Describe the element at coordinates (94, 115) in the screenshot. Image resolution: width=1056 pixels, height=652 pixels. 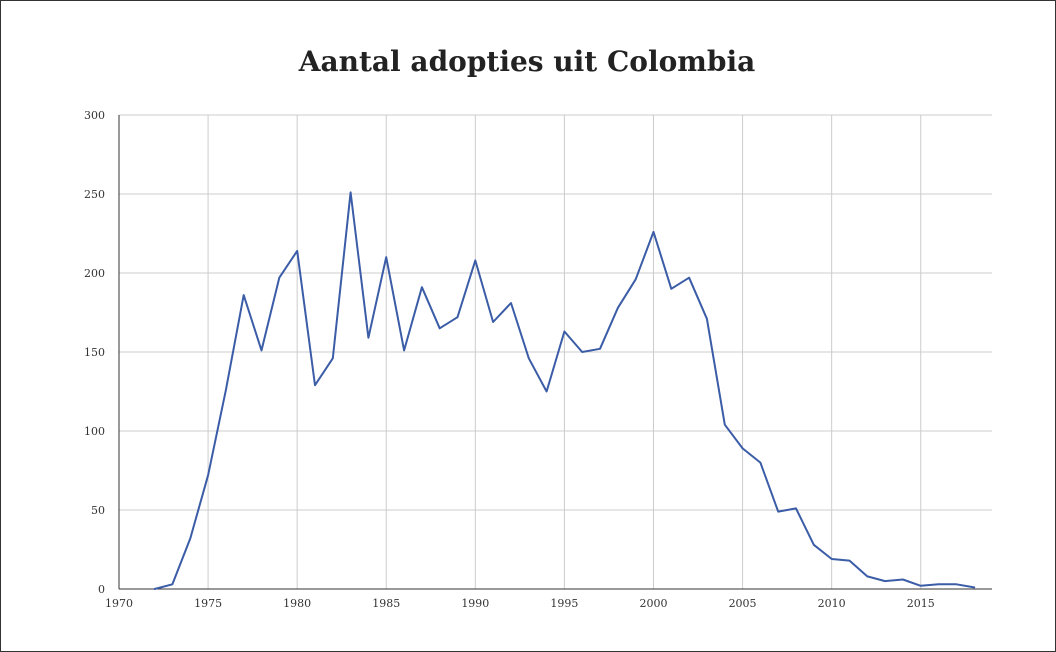
I see `y-tick-label: 300` at that location.